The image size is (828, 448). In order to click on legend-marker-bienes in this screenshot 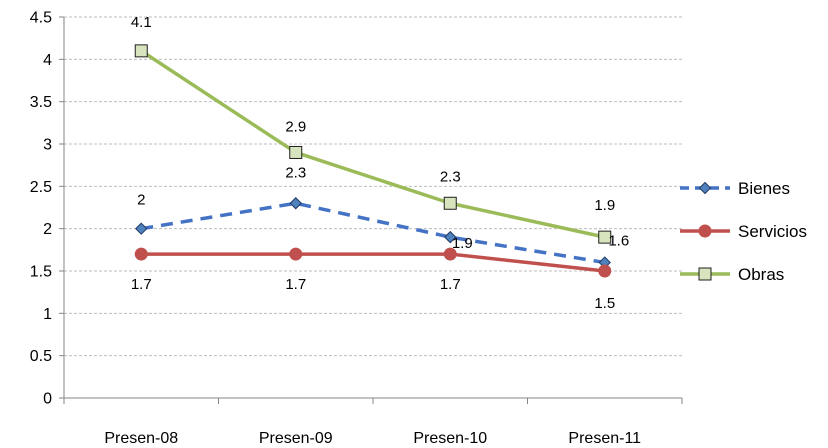, I will do `click(705, 188)`.